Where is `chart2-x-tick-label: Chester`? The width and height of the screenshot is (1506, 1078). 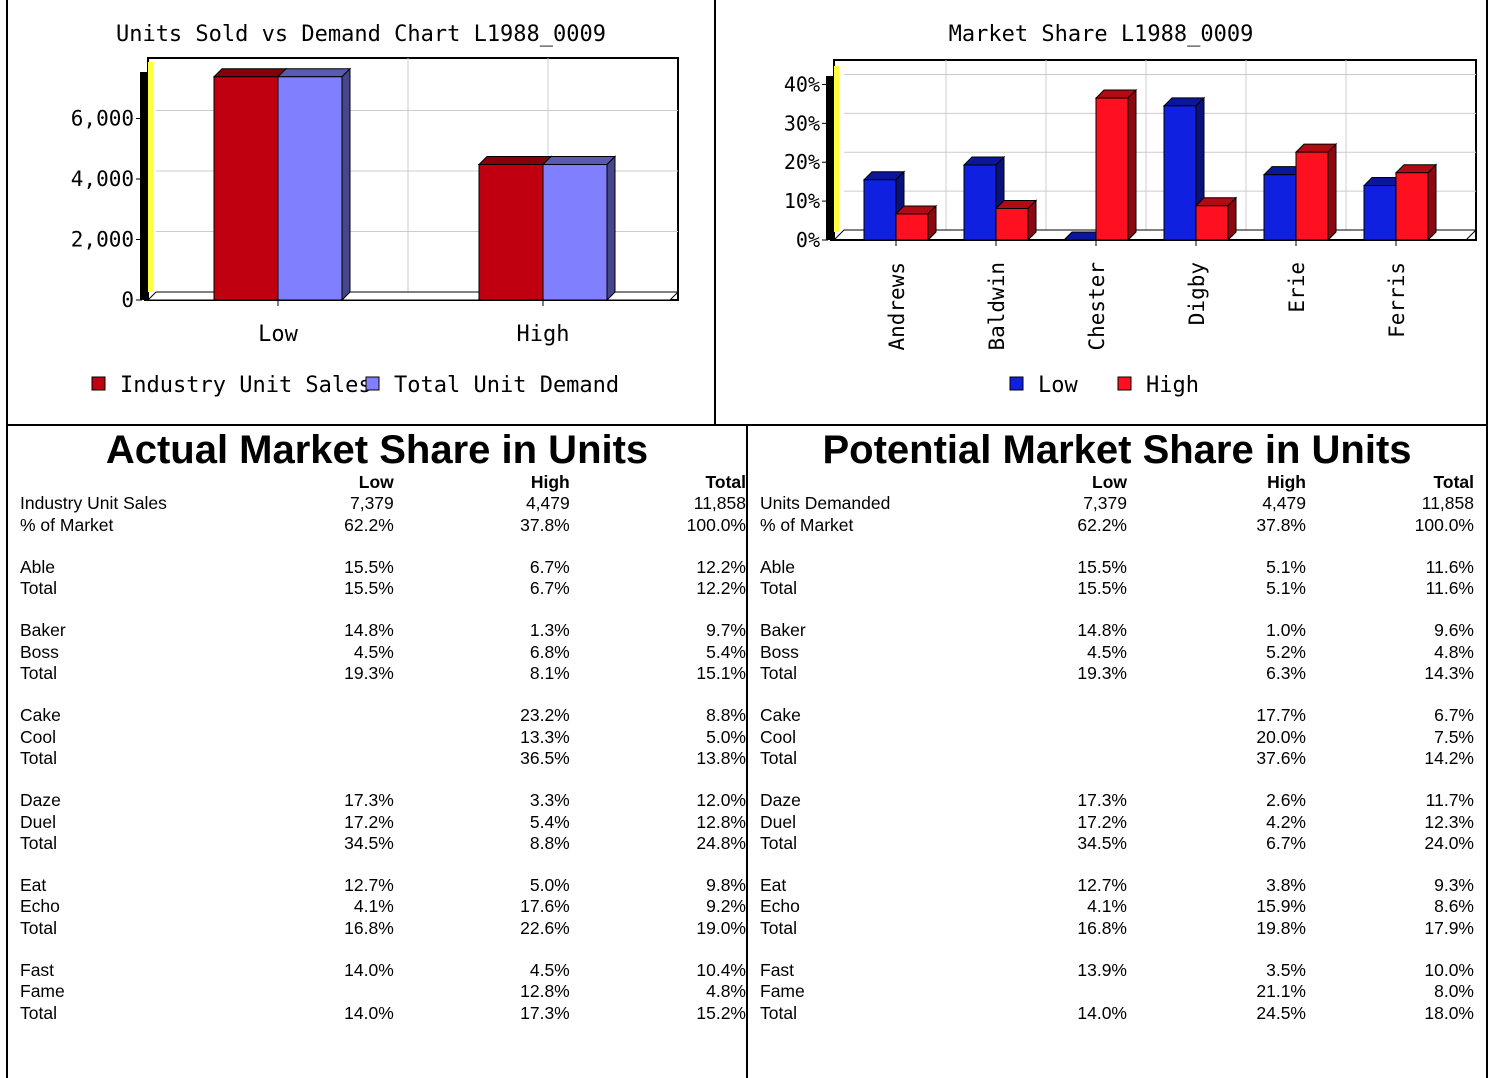
chart2-x-tick-label: Chester is located at coordinates (1097, 306).